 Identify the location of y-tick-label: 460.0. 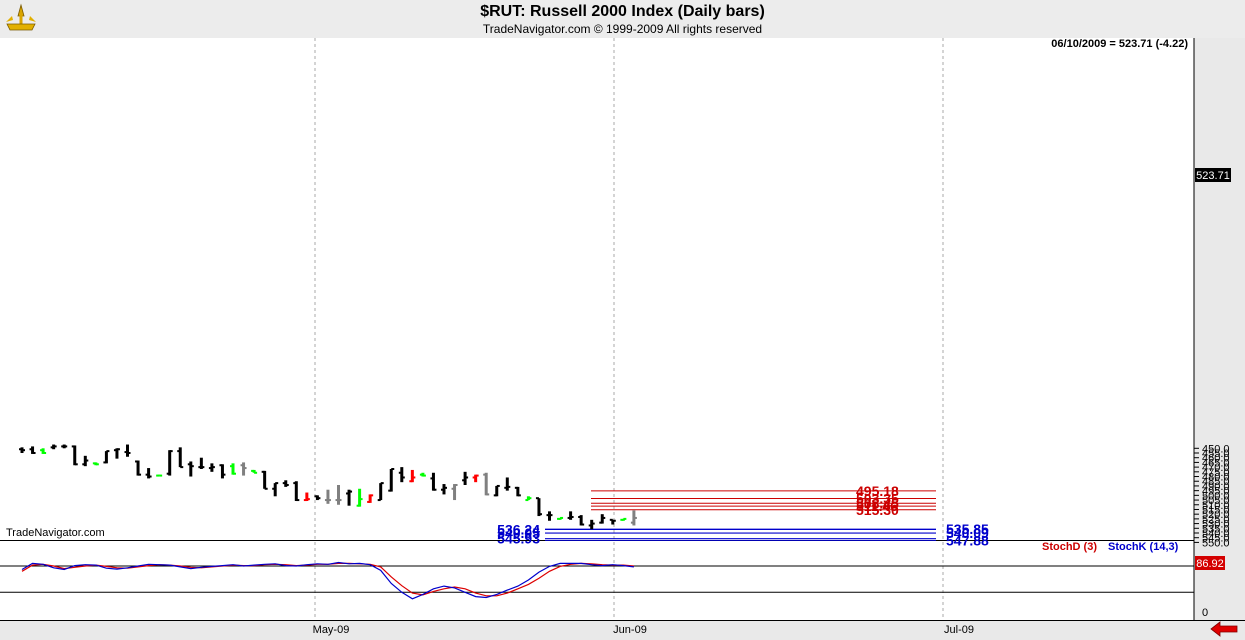
(1216, 459).